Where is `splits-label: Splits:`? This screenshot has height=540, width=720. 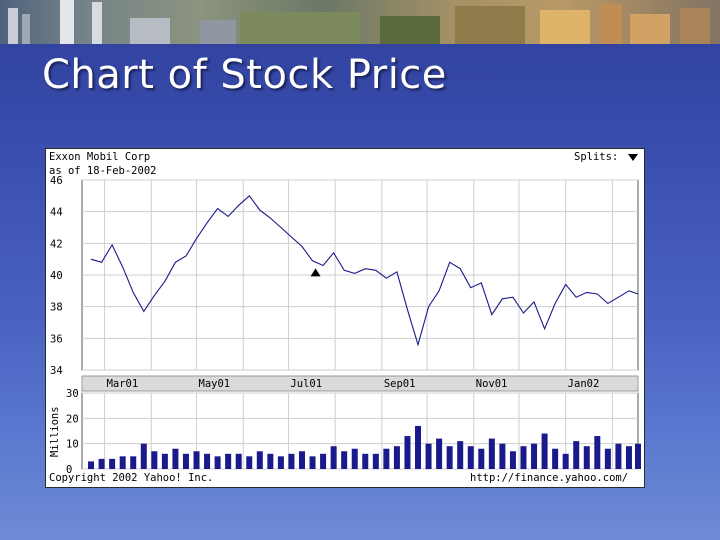
splits-label: Splits: is located at coordinates (596, 157).